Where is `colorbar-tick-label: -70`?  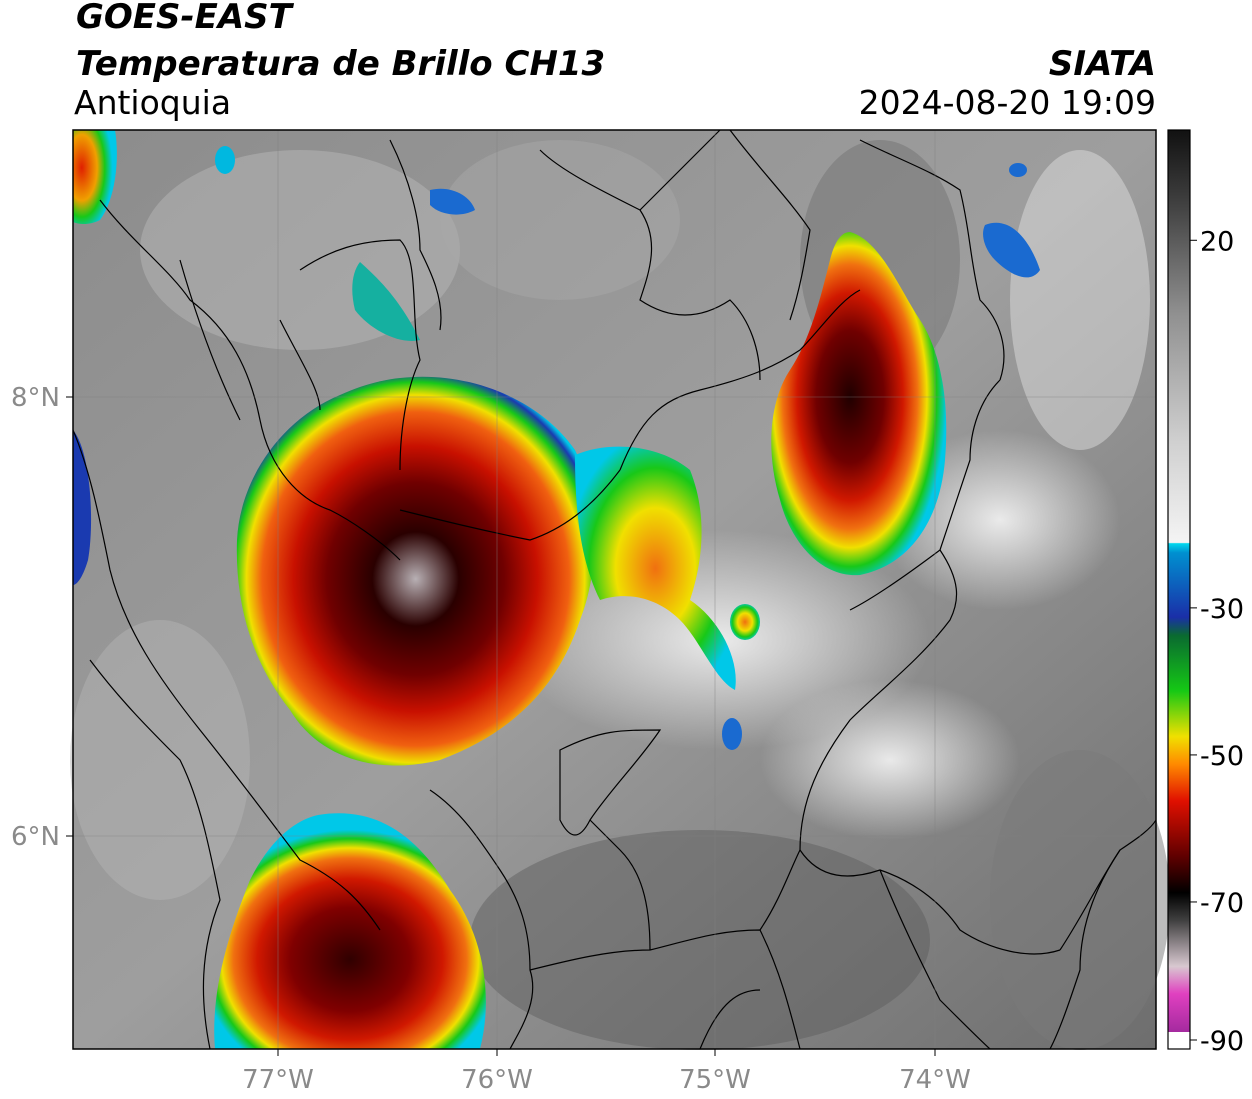
colorbar-tick-label: -70 is located at coordinates (1222, 903).